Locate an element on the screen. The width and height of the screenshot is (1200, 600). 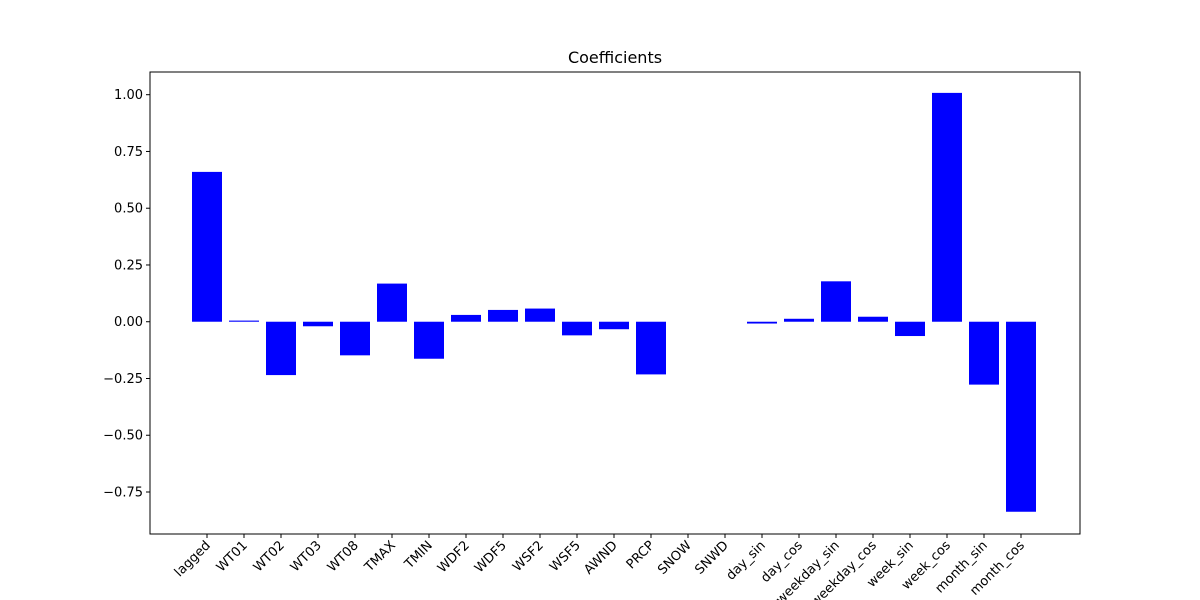
x-tick-label: WT03 is located at coordinates (306, 556).